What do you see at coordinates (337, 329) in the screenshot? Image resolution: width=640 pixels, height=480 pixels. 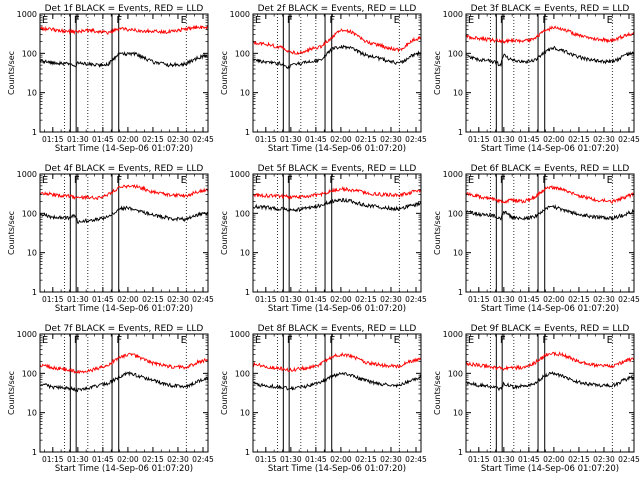 I see `chart-title: Det 8f BLACK = Events, RED = LLD` at bounding box center [337, 329].